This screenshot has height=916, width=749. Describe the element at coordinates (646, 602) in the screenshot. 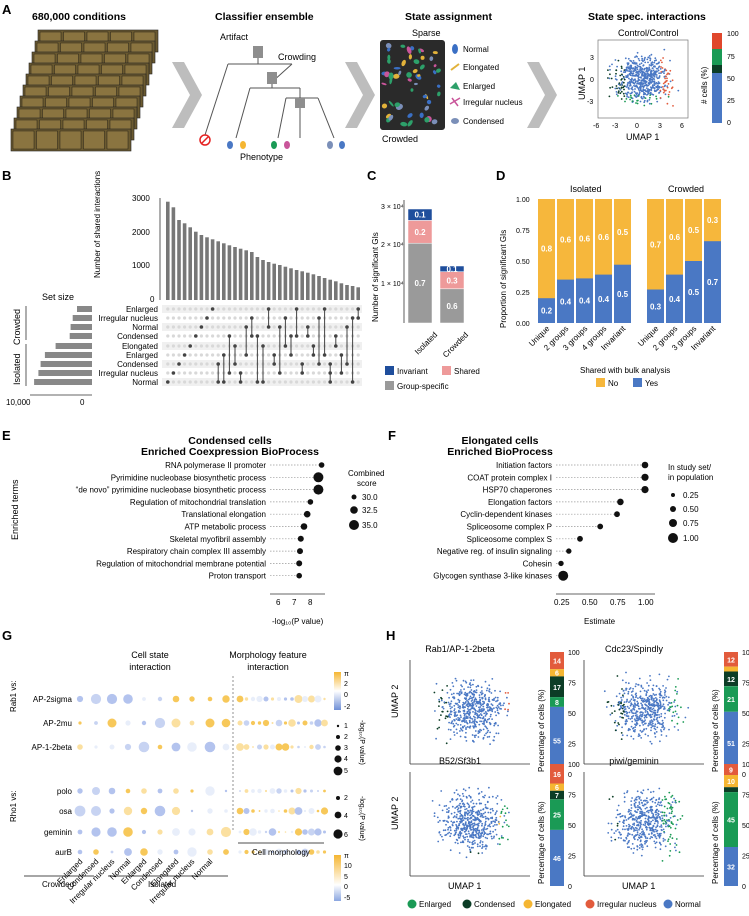

I see `f-xtick-100: 1.00` at that location.